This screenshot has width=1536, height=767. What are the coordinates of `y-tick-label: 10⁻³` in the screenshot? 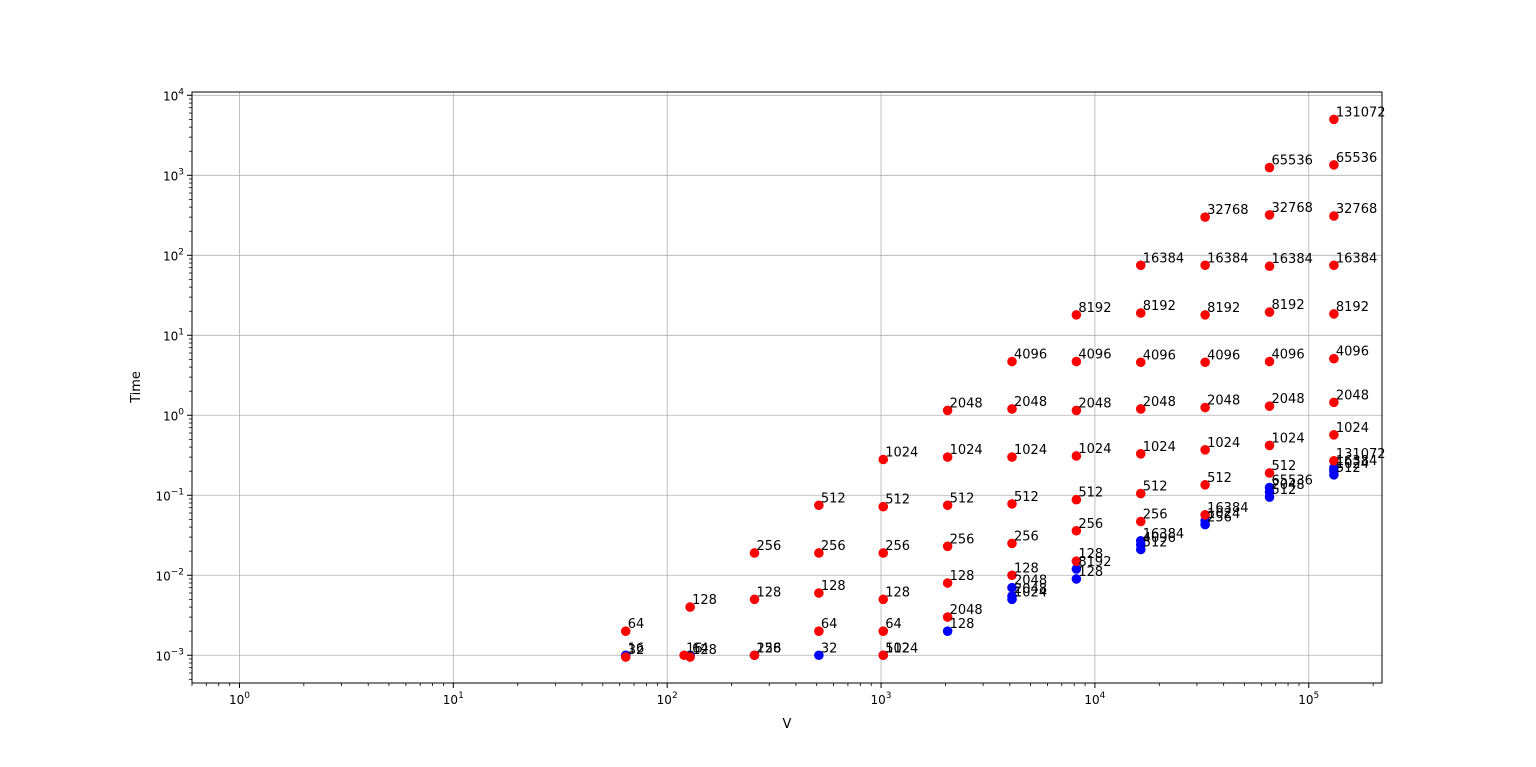 It's located at (169, 655).